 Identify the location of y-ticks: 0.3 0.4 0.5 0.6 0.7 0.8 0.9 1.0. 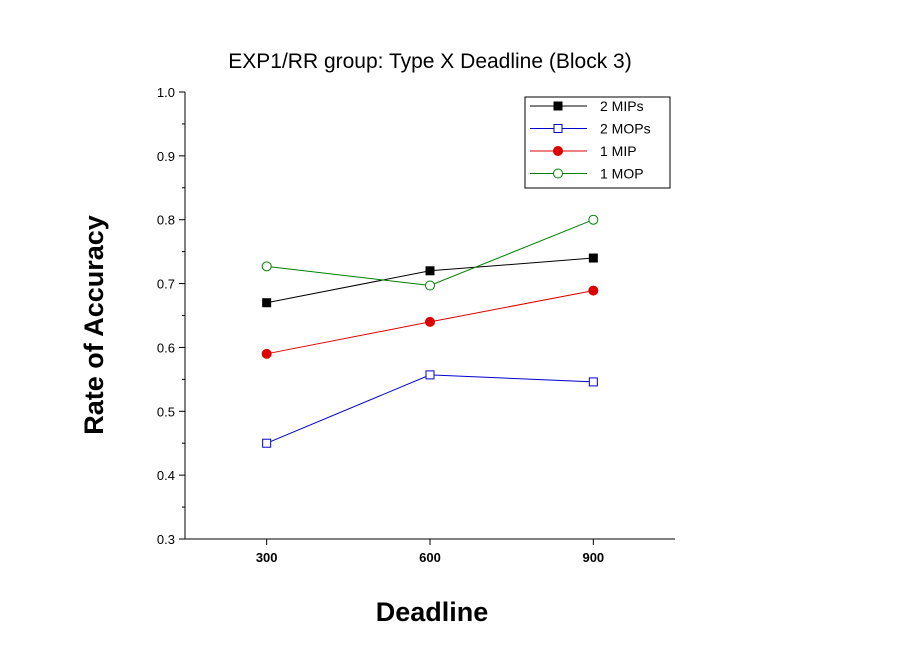
(171, 316).